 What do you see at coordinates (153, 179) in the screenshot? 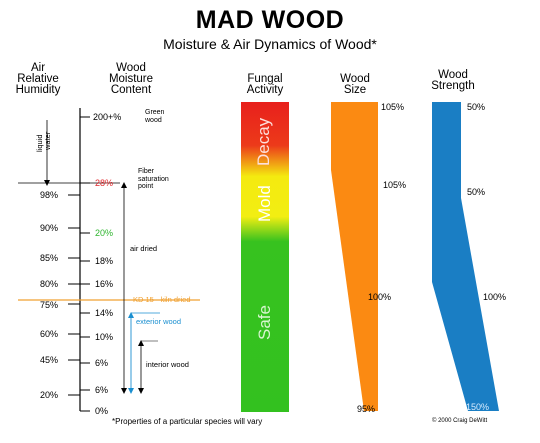
I see `fiber-note-line-2: saturation` at bounding box center [153, 179].